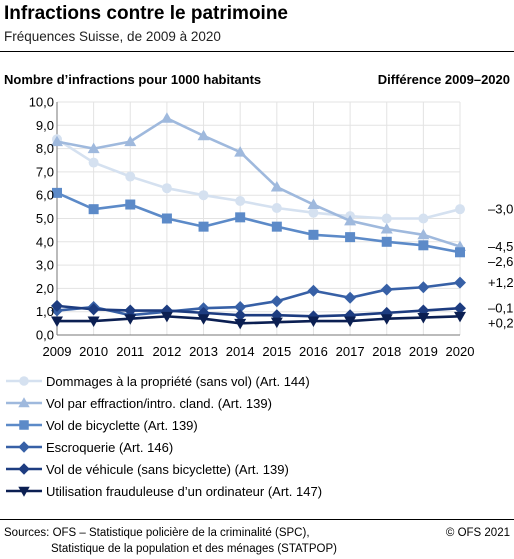 This screenshot has height=559, width=514. What do you see at coordinates (93, 351) in the screenshot?
I see `x-tick-label: 2010` at bounding box center [93, 351].